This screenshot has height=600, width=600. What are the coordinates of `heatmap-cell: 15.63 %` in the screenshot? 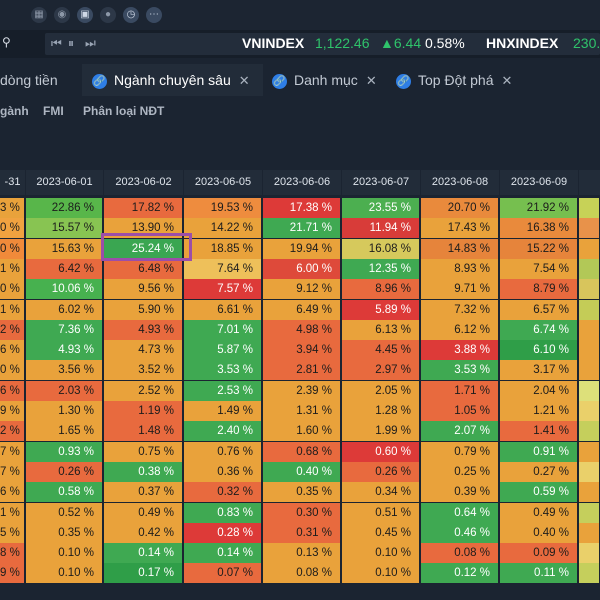 It's located at (64, 248).